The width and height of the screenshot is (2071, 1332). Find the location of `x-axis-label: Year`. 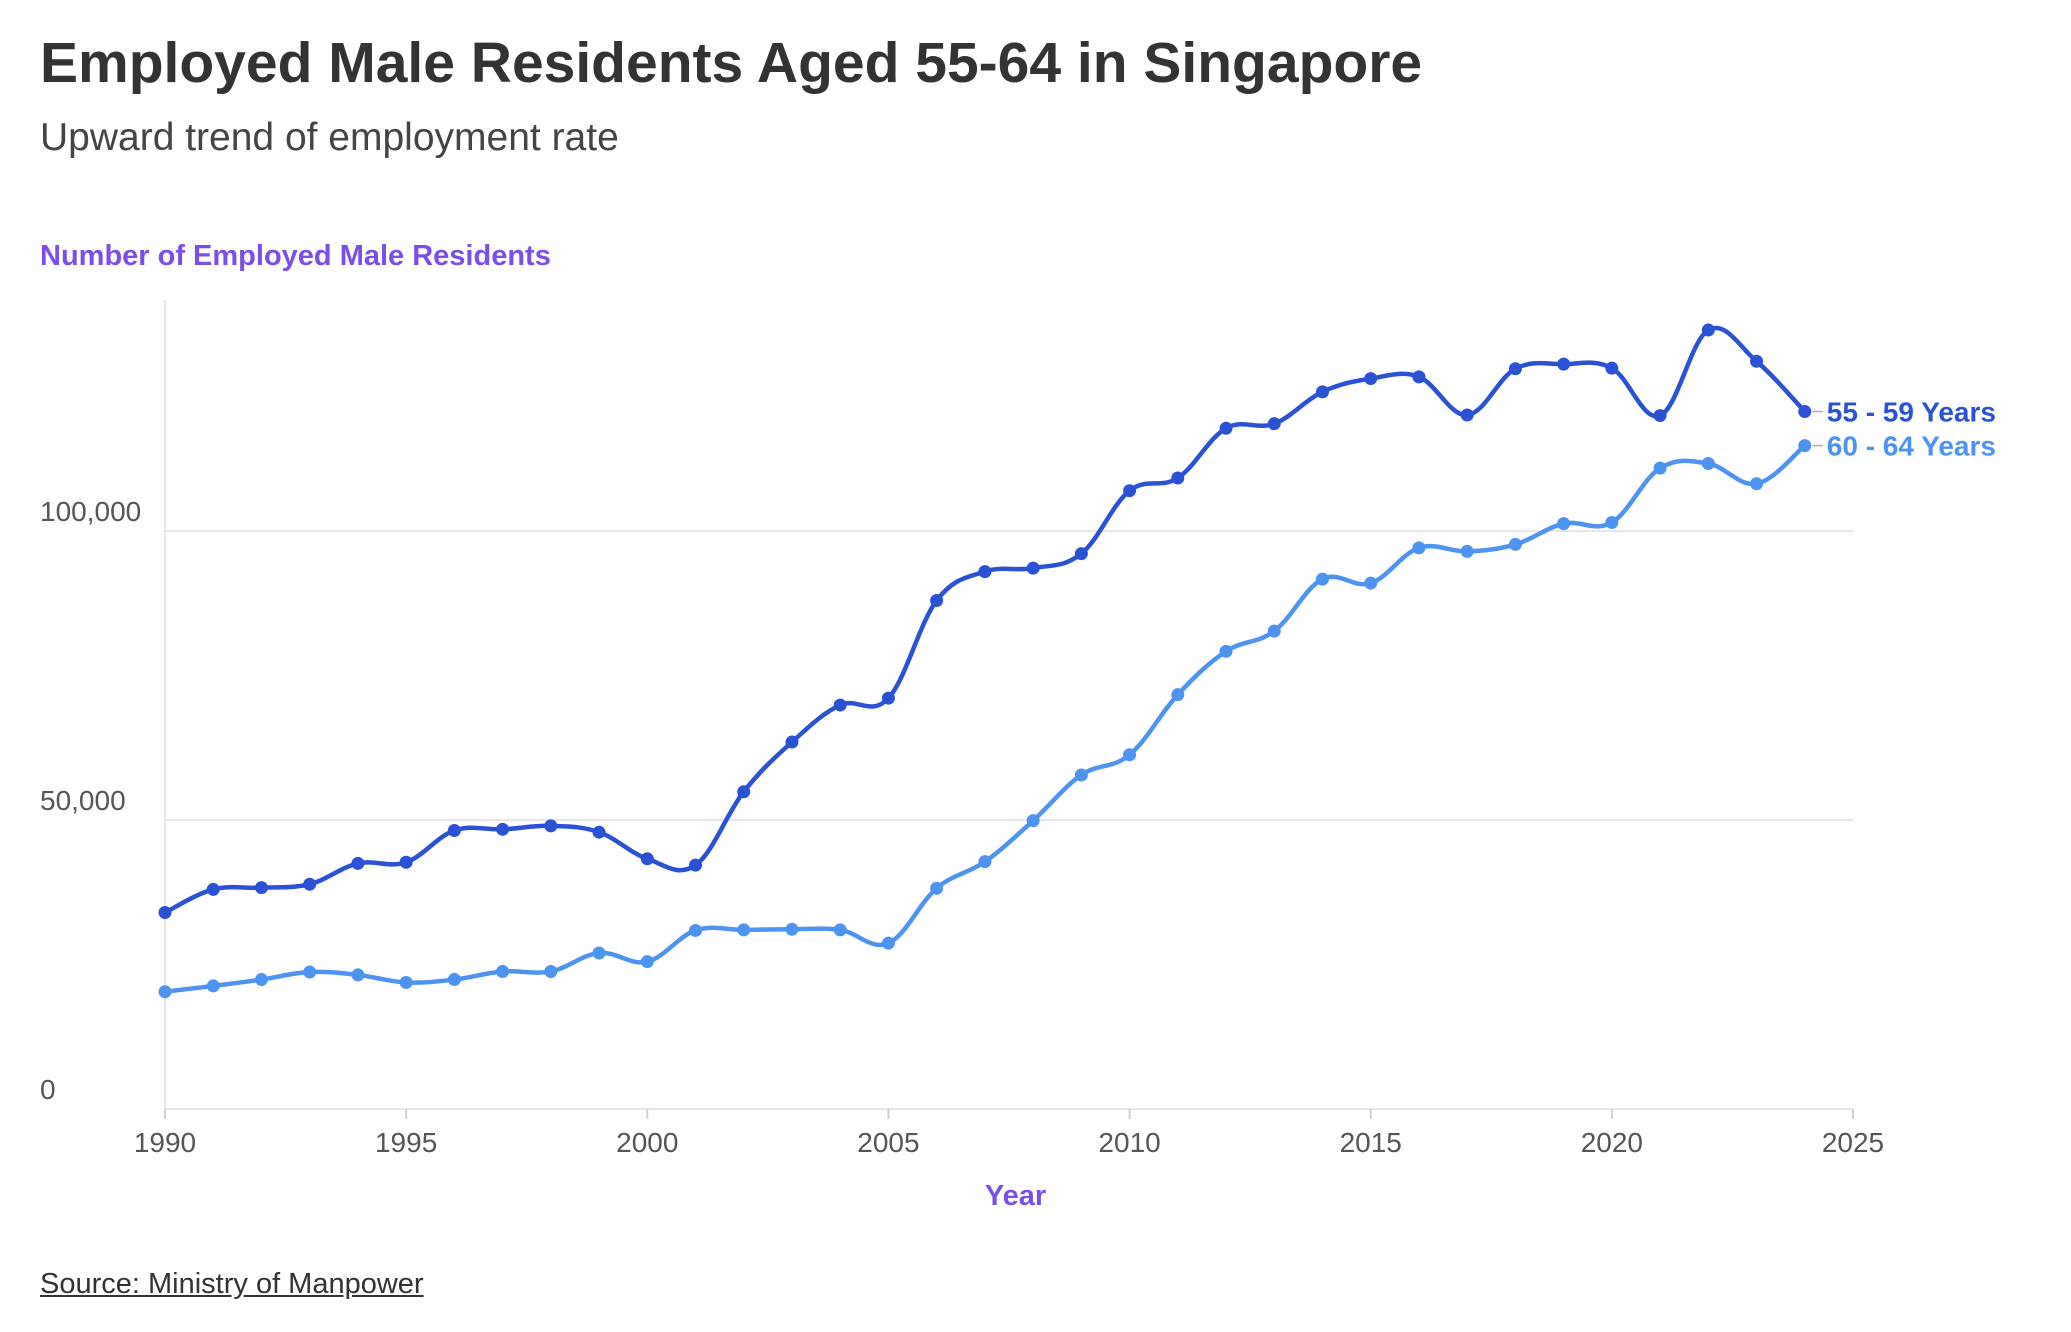

x-axis-label: Year is located at coordinates (1015, 1196).